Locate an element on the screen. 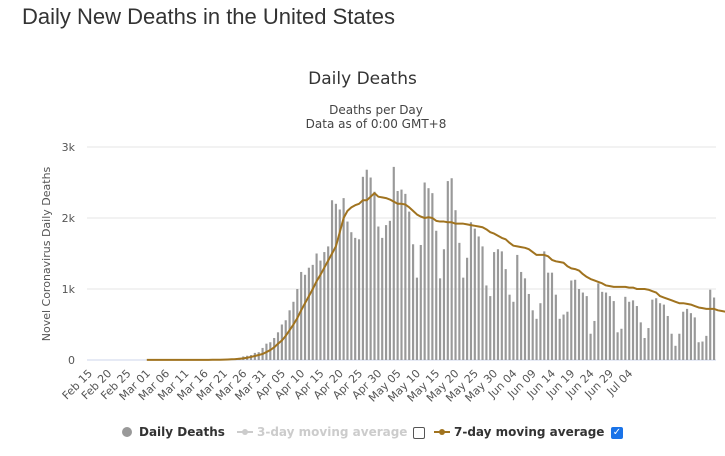  y-axis-ticks: 0 1k 2k 3k is located at coordinates (69, 254).